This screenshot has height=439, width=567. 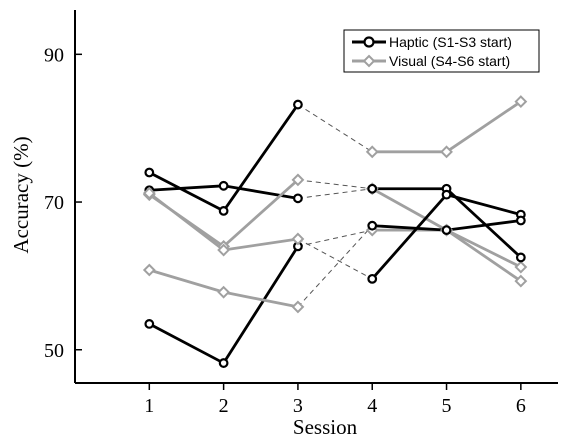 I want to click on legend-visual-diamond-icon, so click(x=369, y=61).